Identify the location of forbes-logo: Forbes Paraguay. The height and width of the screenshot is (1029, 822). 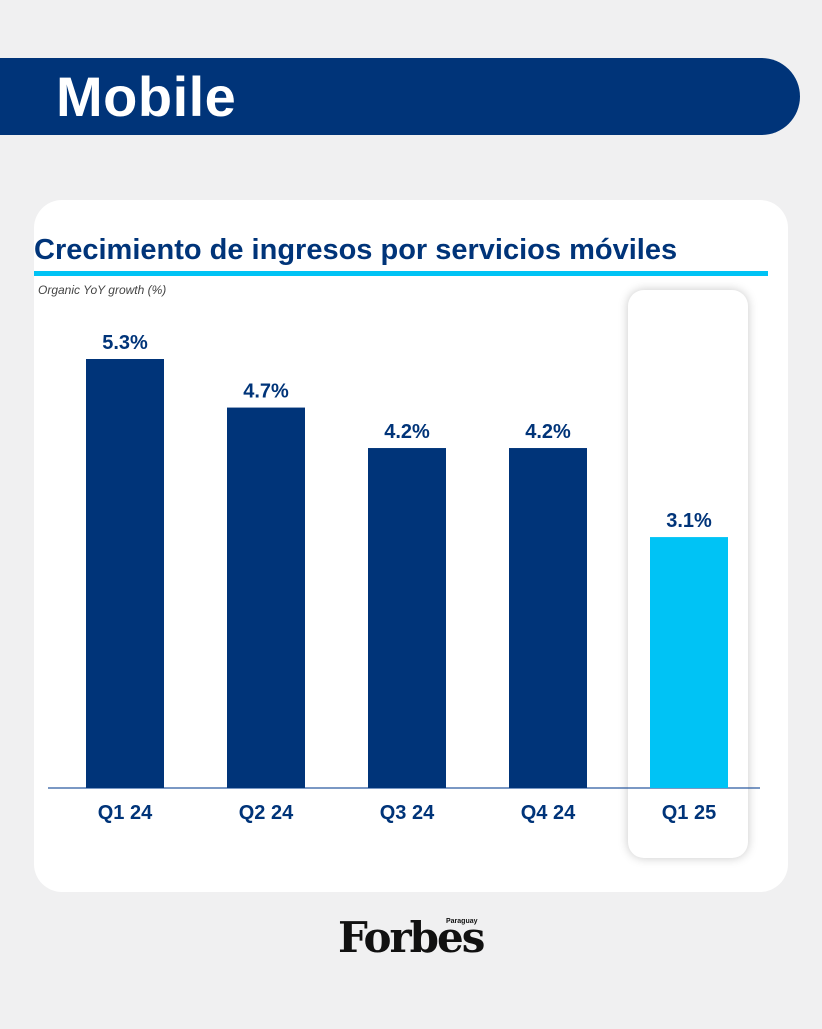
(413, 938).